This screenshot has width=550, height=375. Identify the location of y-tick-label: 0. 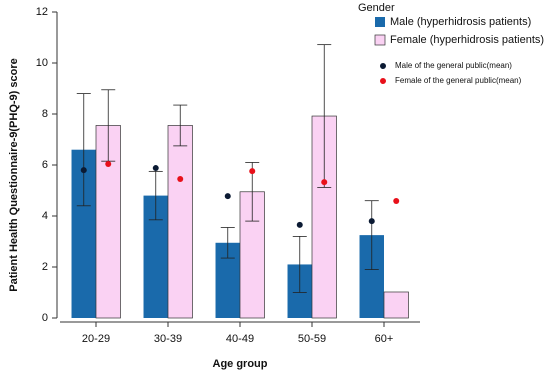
(45, 318).